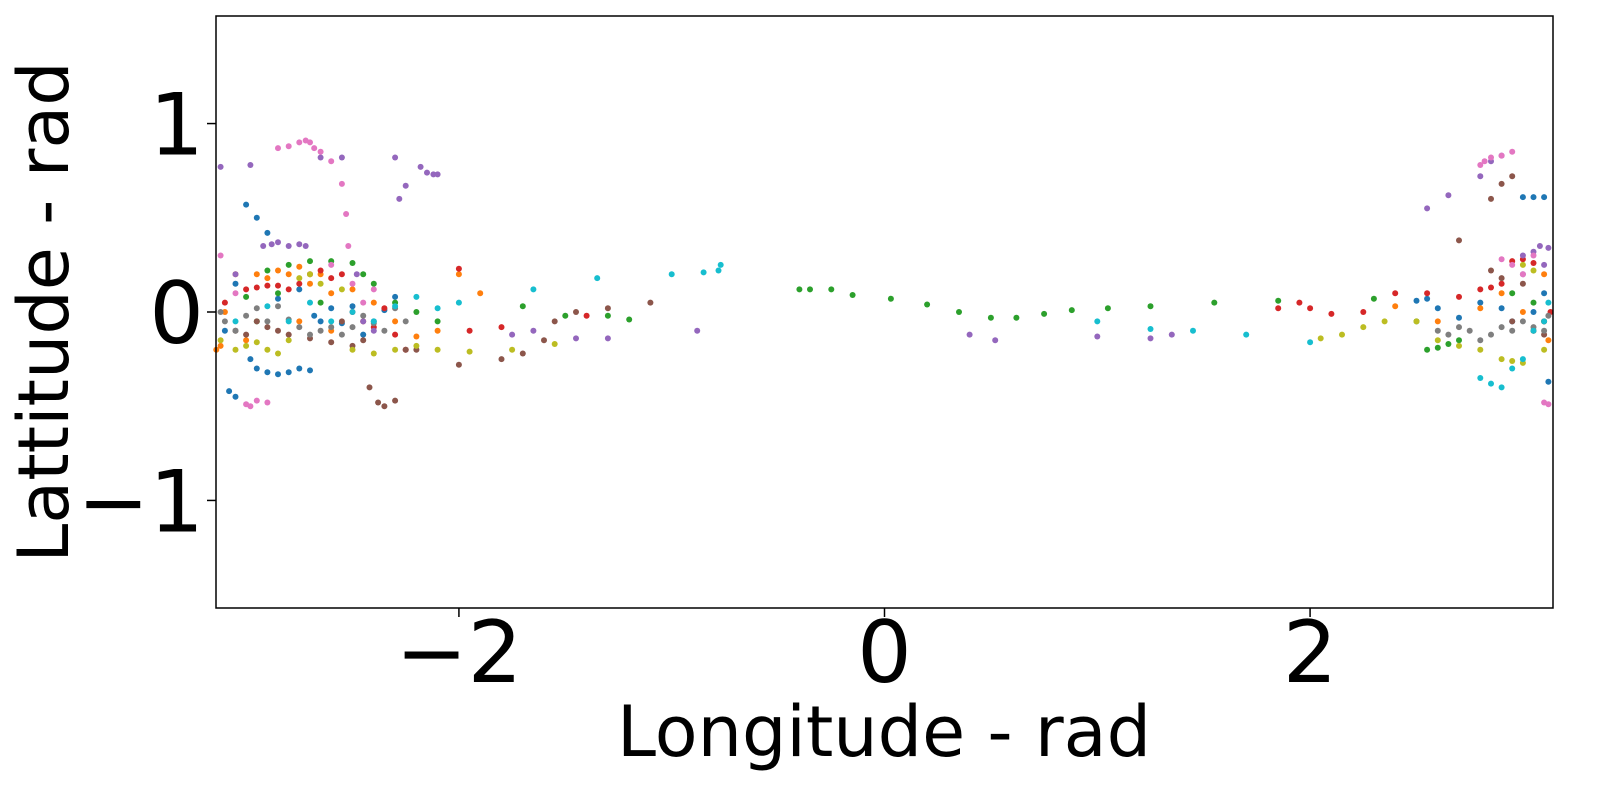 Image resolution: width=1600 pixels, height=800 pixels. I want to click on x-tick-label: −2, so click(459, 653).